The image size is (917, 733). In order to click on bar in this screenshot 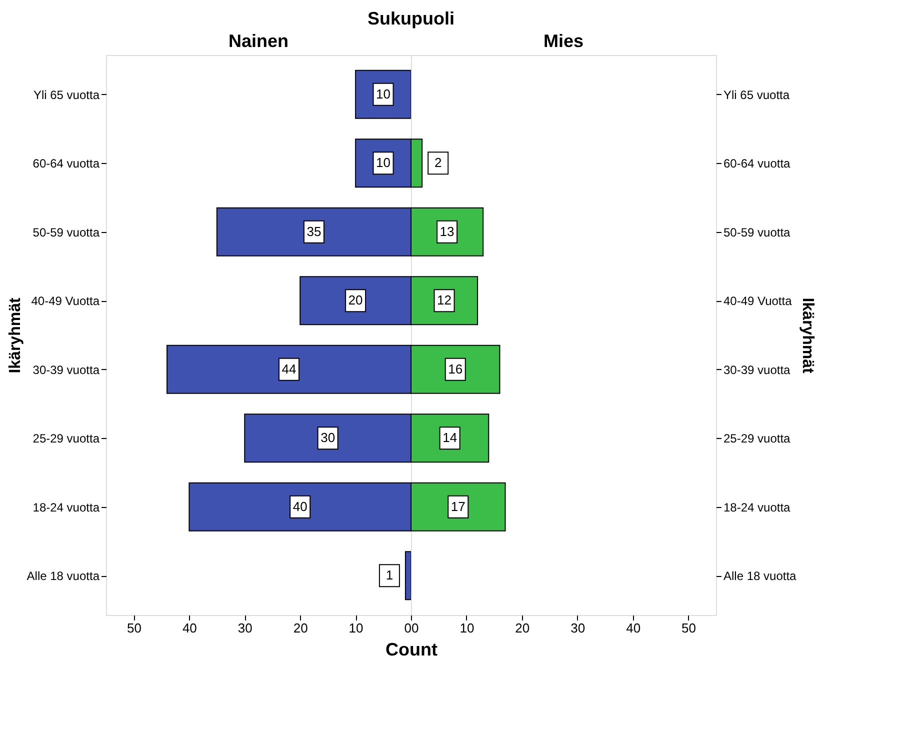, I will do `click(408, 575)`.